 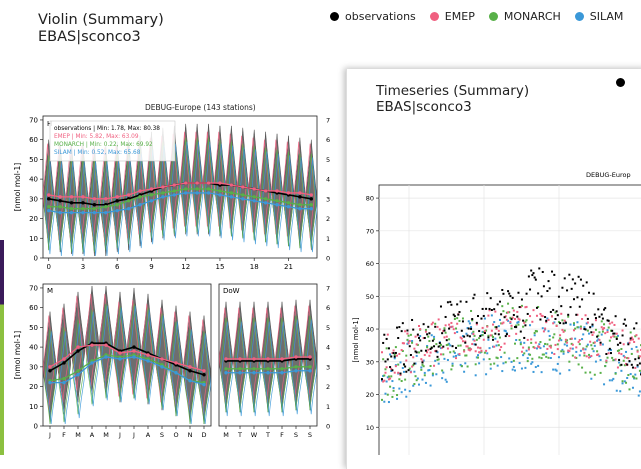 I want to click on left-edge-strip, so click(x=2, y=347).